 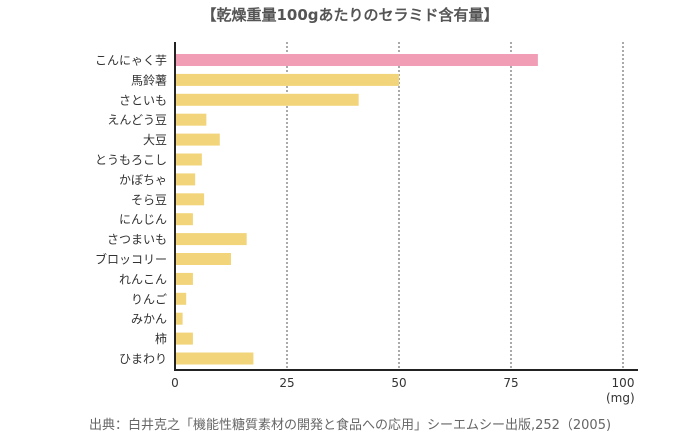 What do you see at coordinates (149, 79) in the screenshot?
I see `category-label: 馬鈴薯` at bounding box center [149, 79].